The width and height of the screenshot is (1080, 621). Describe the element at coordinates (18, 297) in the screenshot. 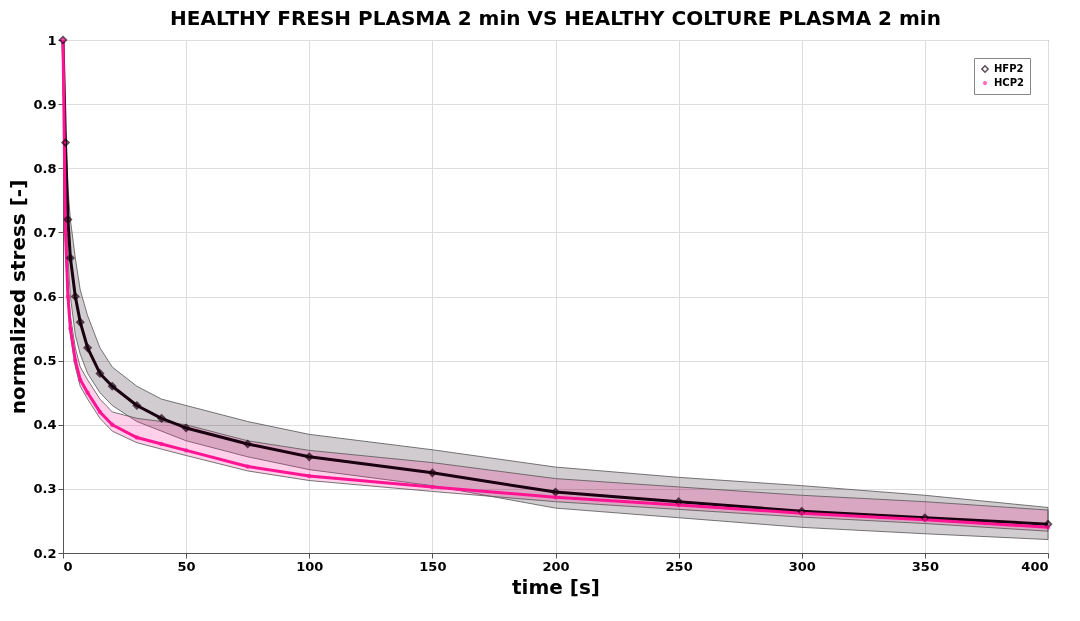

I see `y-axis-title: normalized stress [-]` at that location.